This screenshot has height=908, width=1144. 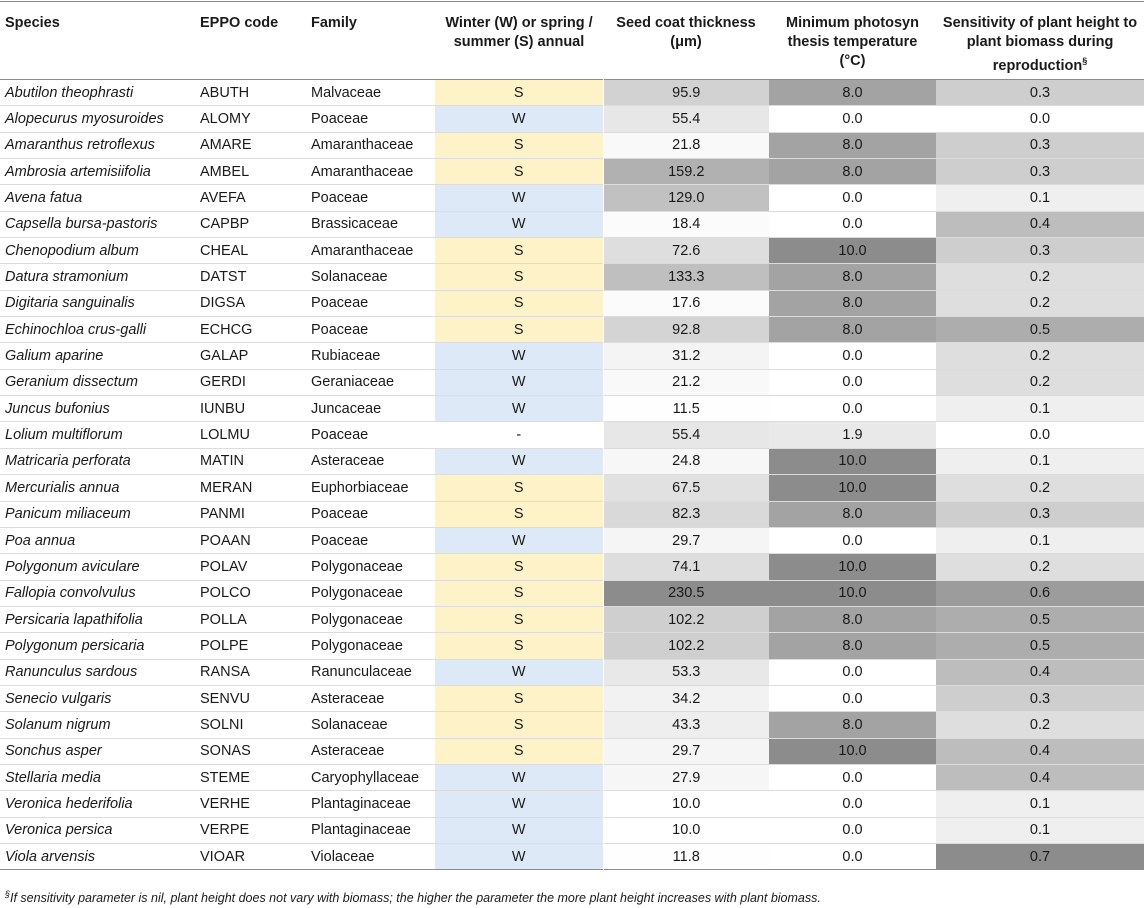 What do you see at coordinates (852, 435) in the screenshot?
I see `min-temp-cell: 1.9` at bounding box center [852, 435].